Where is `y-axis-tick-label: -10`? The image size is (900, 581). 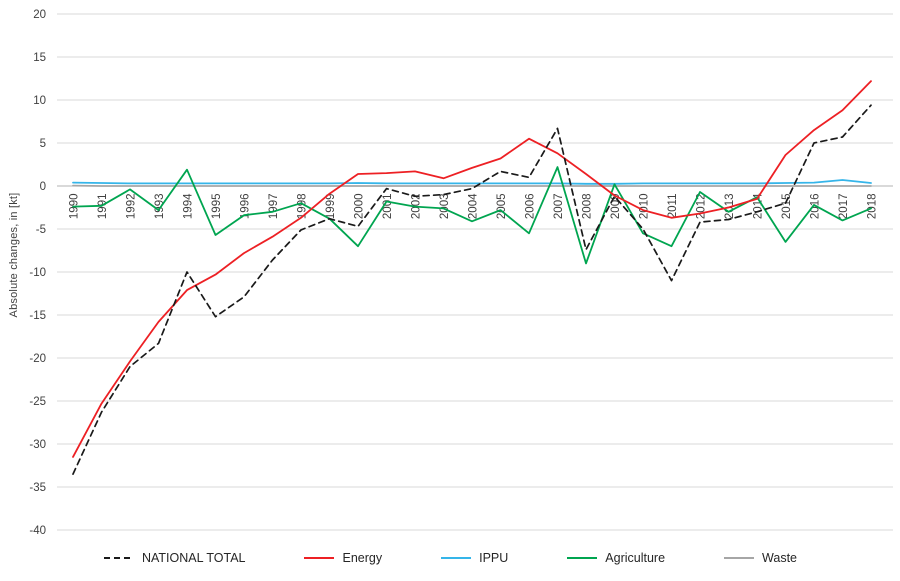 y-axis-tick-label: -10 is located at coordinates (37, 273).